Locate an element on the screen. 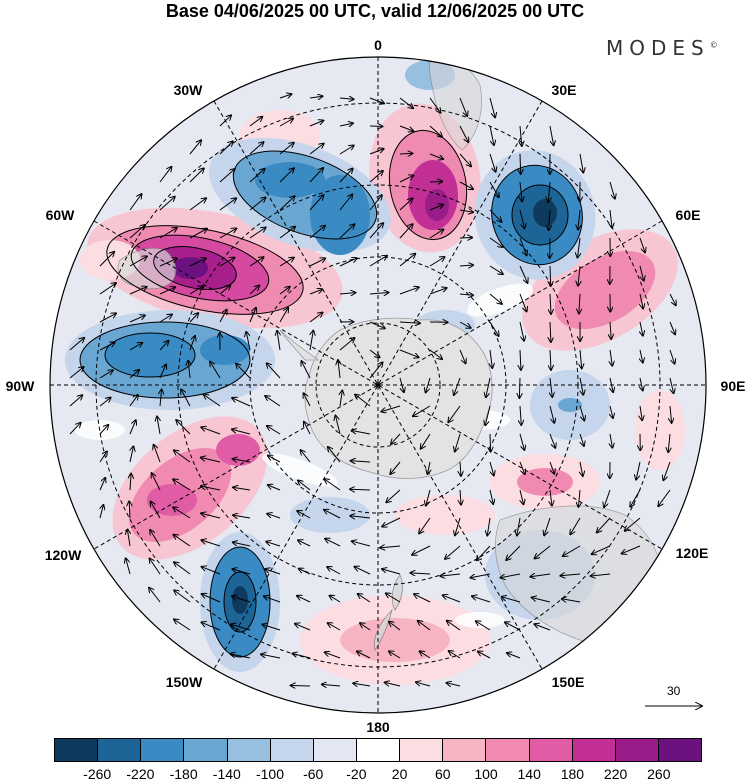 The width and height of the screenshot is (750, 783). colorbar-tick-label: 20 is located at coordinates (399, 774).